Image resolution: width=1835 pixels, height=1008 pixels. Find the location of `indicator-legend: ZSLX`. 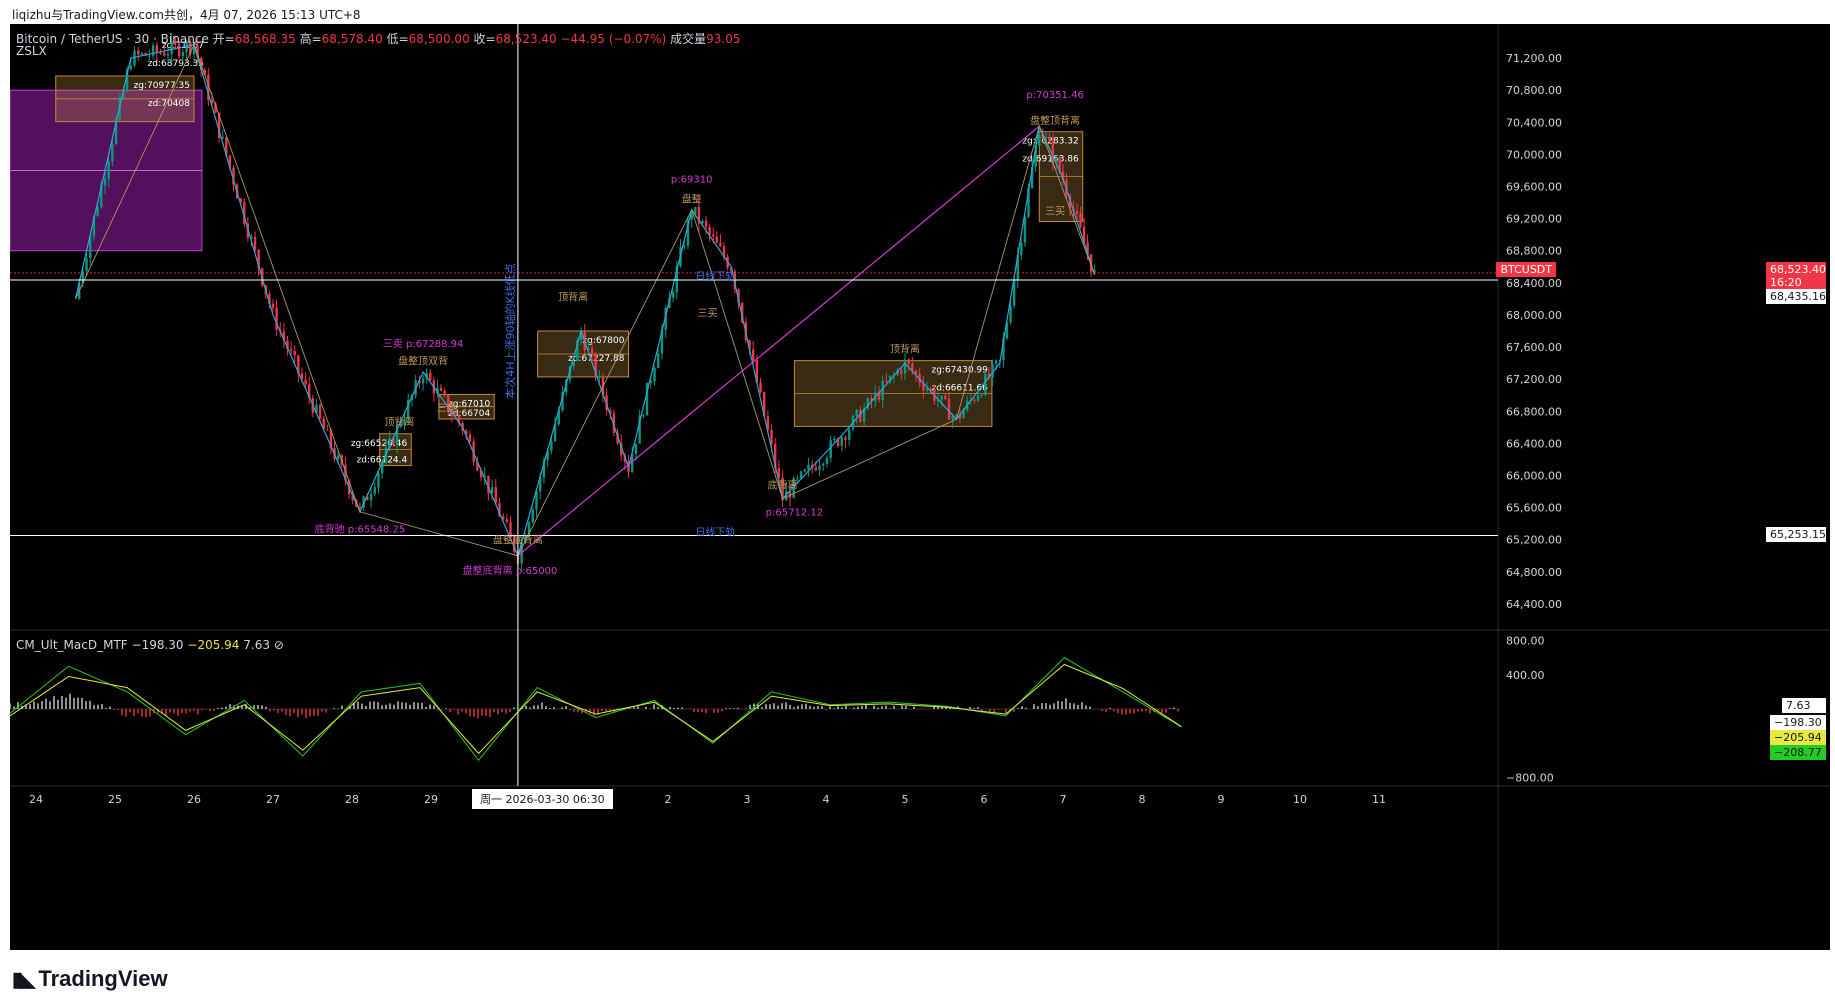

indicator-legend: ZSLX is located at coordinates (31, 51).